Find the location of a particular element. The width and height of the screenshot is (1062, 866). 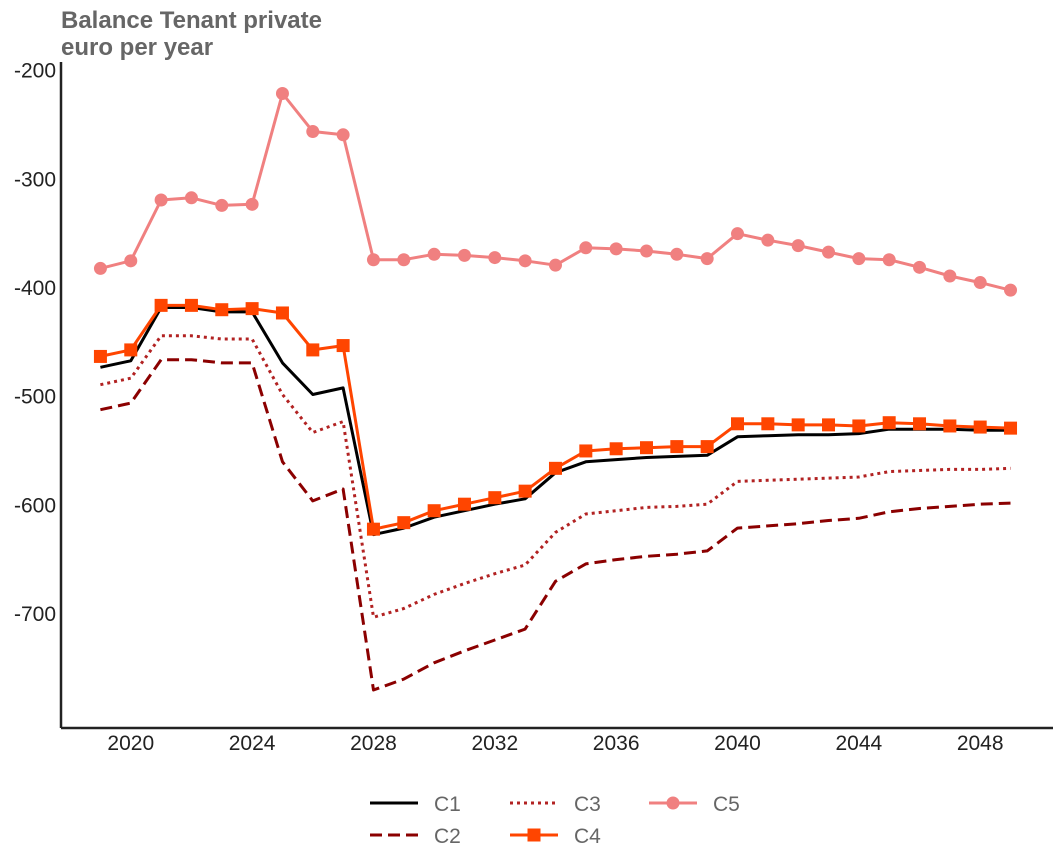

point-c5-2038 is located at coordinates (677, 254).